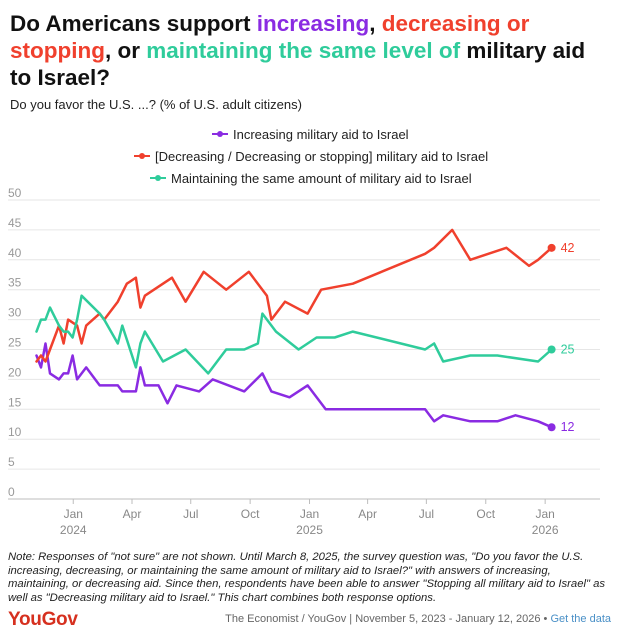  I want to click on y-tick-label: 50, so click(15, 193).